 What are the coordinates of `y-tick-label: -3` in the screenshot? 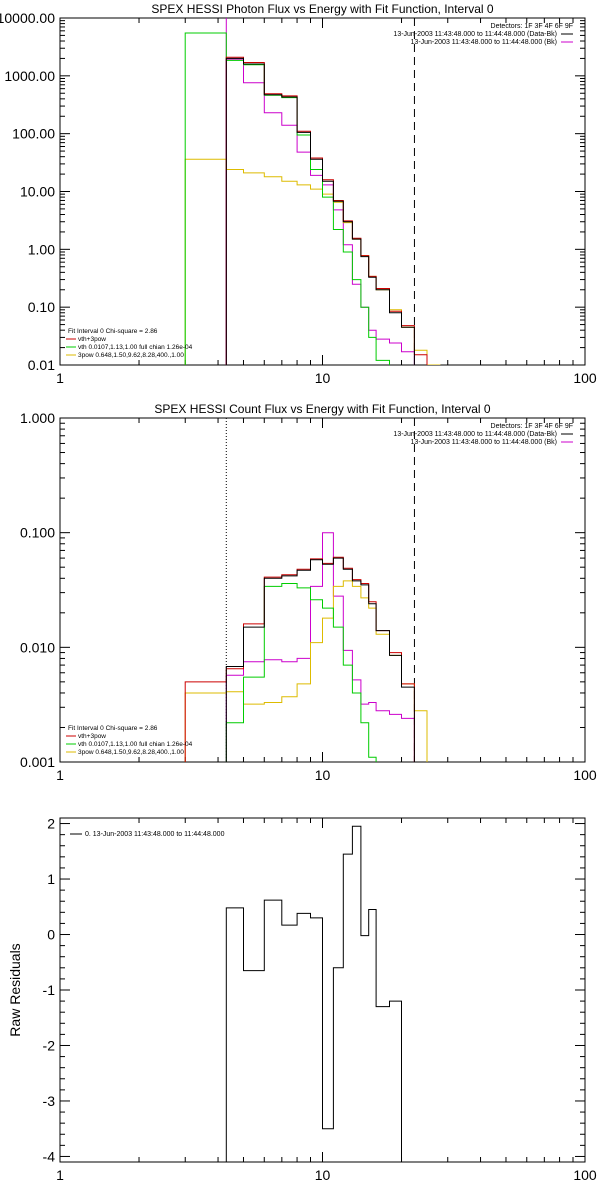 It's located at (49, 1101).